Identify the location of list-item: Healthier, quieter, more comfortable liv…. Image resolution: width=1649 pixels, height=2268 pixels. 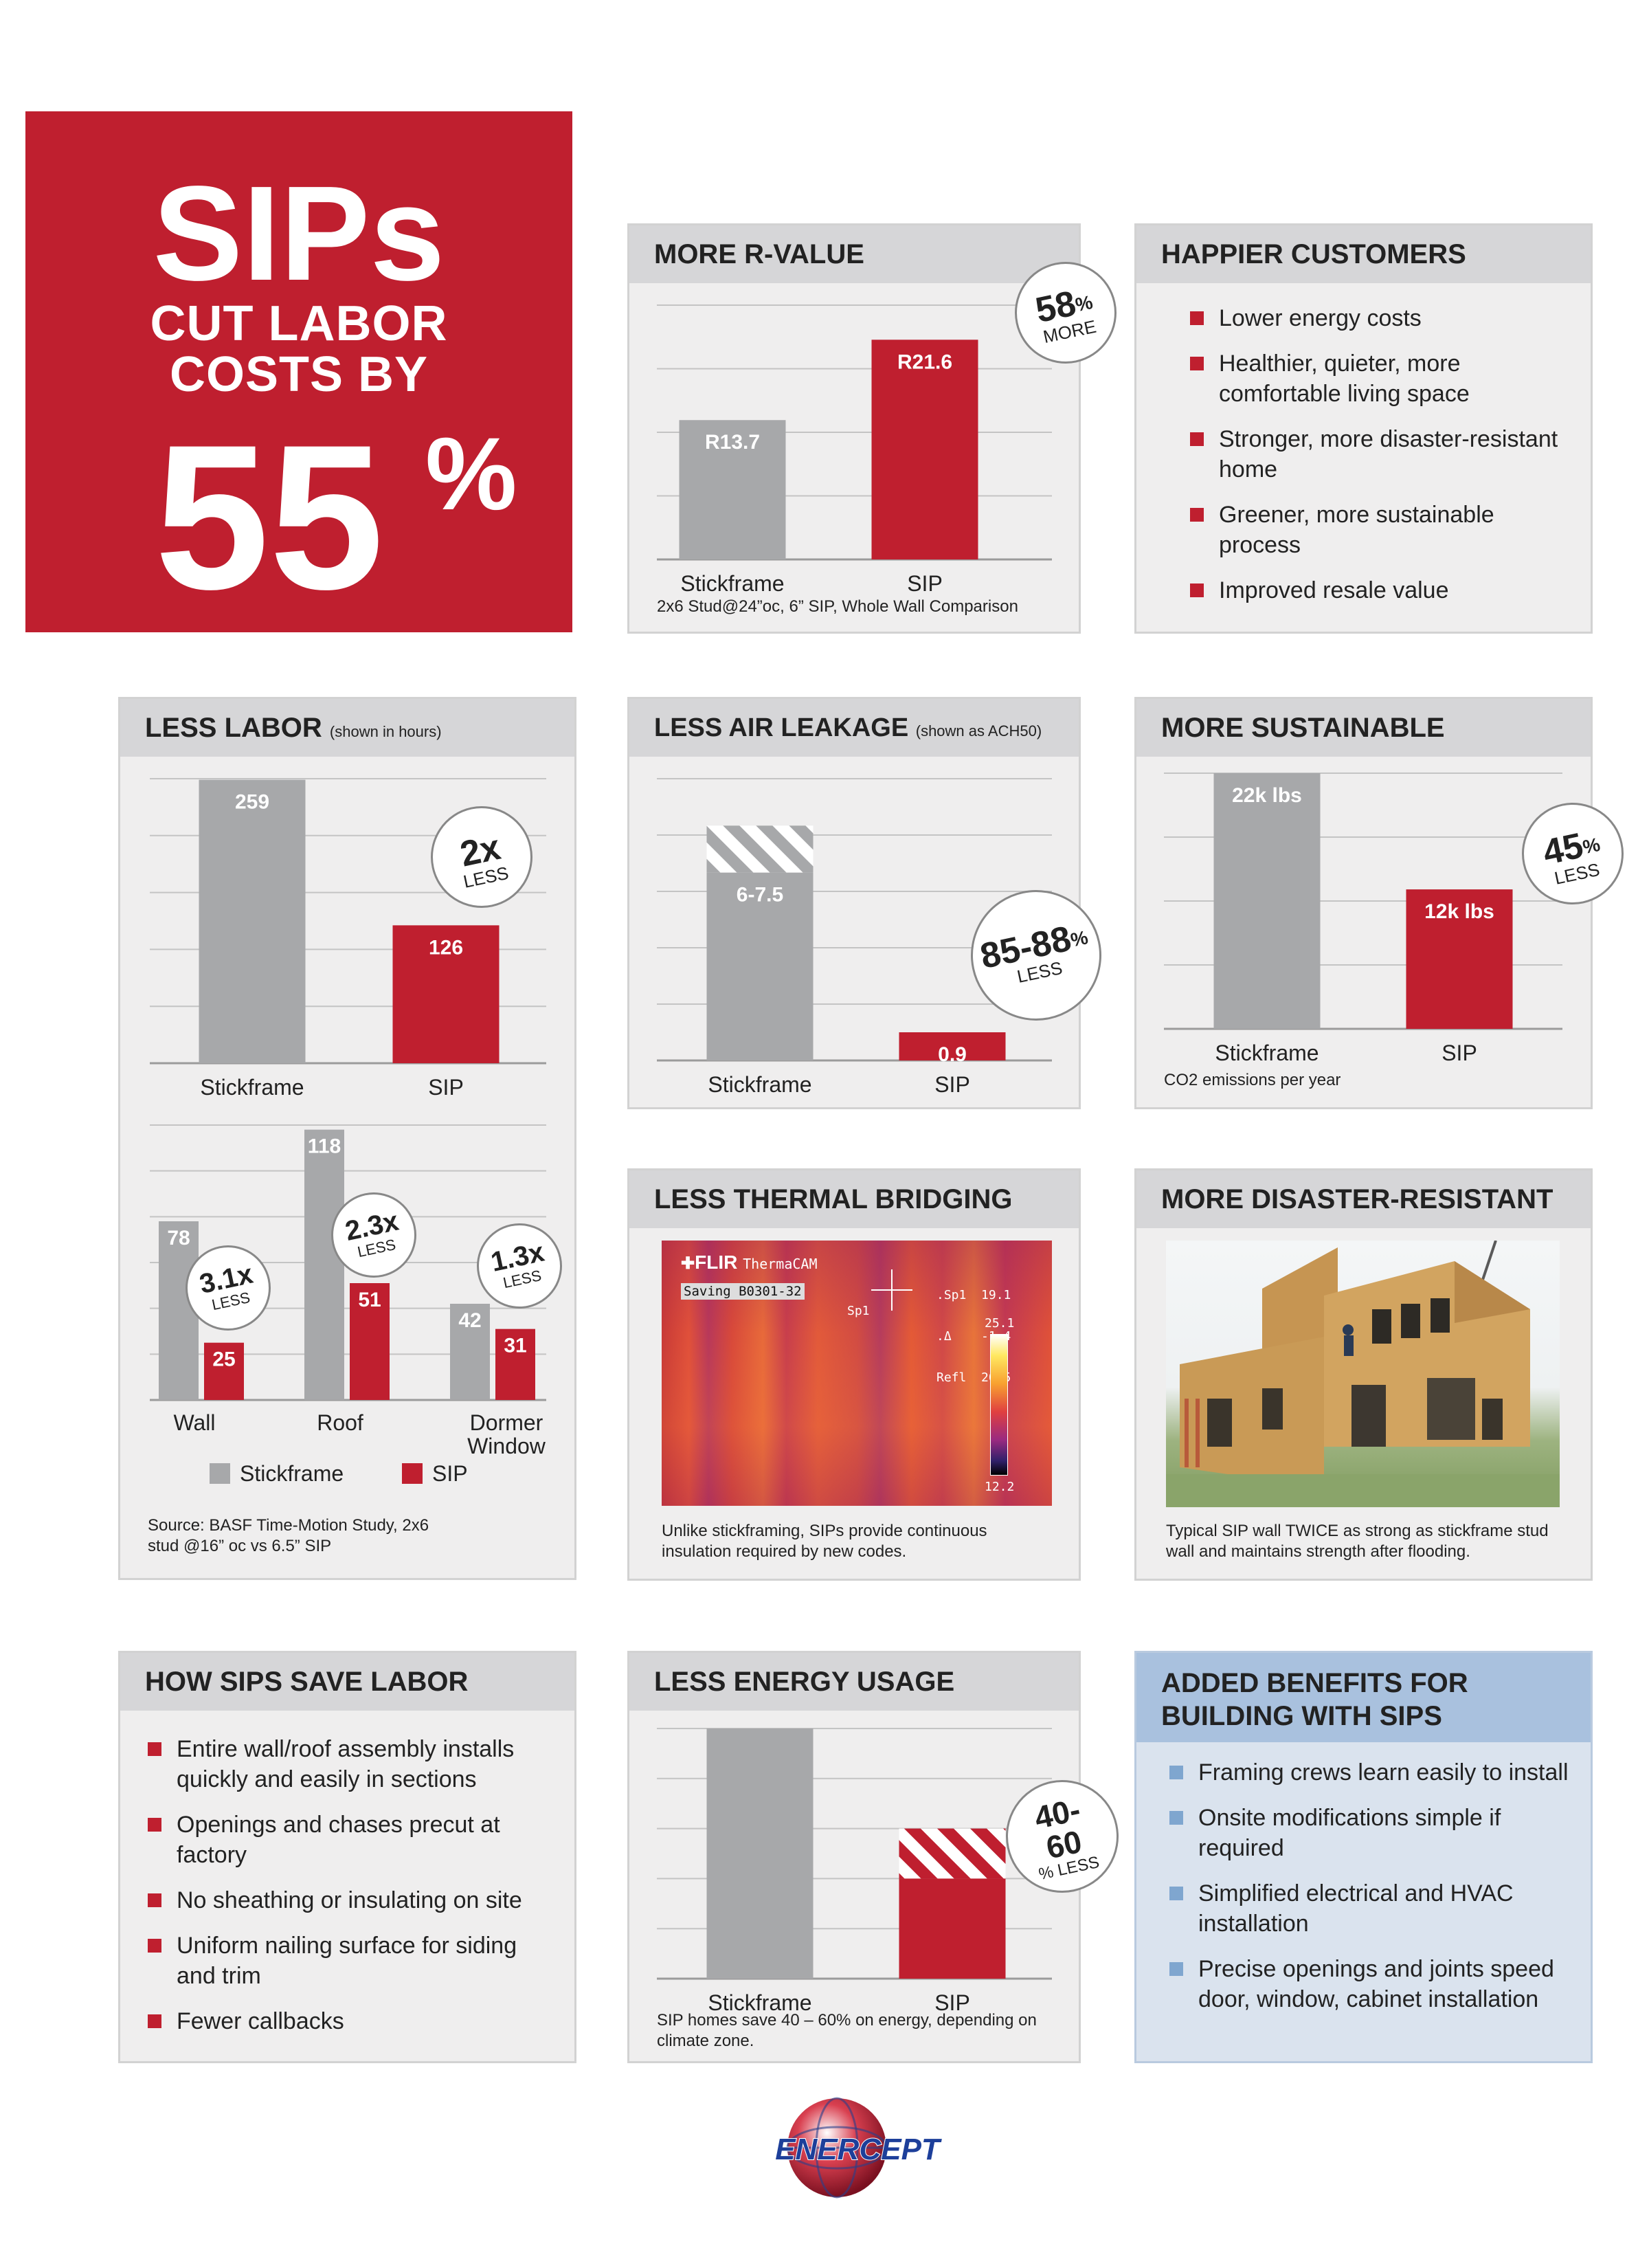
(1382, 378).